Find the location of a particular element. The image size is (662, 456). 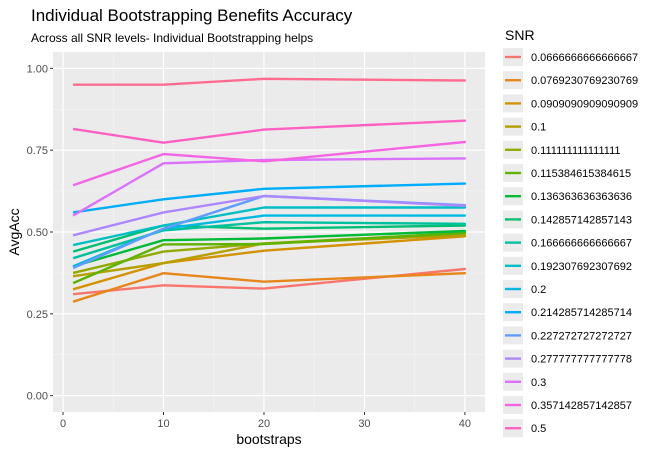

x-axis: 0 10 20 30 40 is located at coordinates (265, 421).